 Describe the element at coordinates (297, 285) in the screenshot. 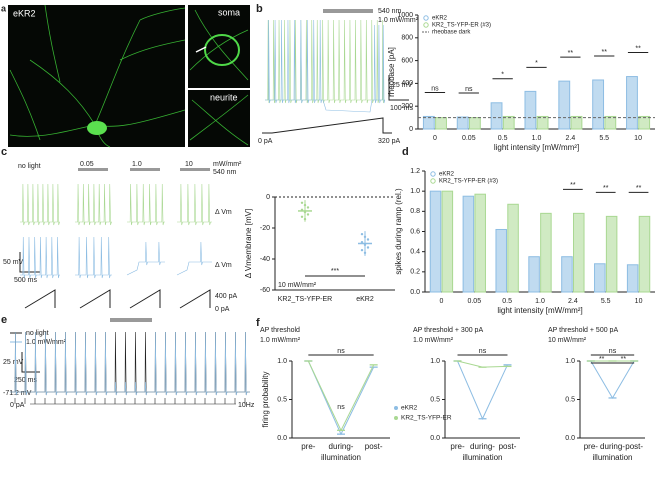

I see `condition-label: 10 mW/mm²` at that location.